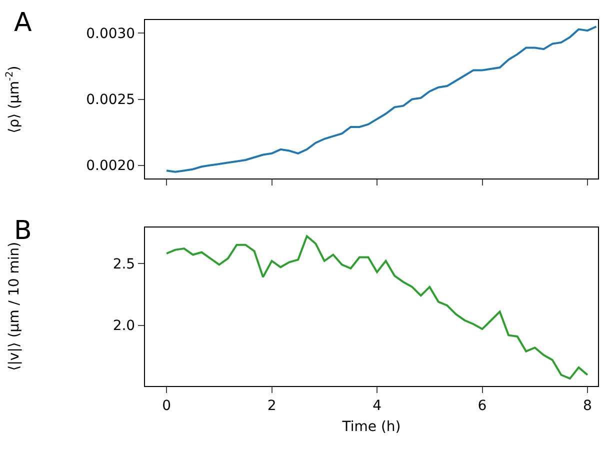  I want to click on y-tick-label: 2.5, so click(124, 264).